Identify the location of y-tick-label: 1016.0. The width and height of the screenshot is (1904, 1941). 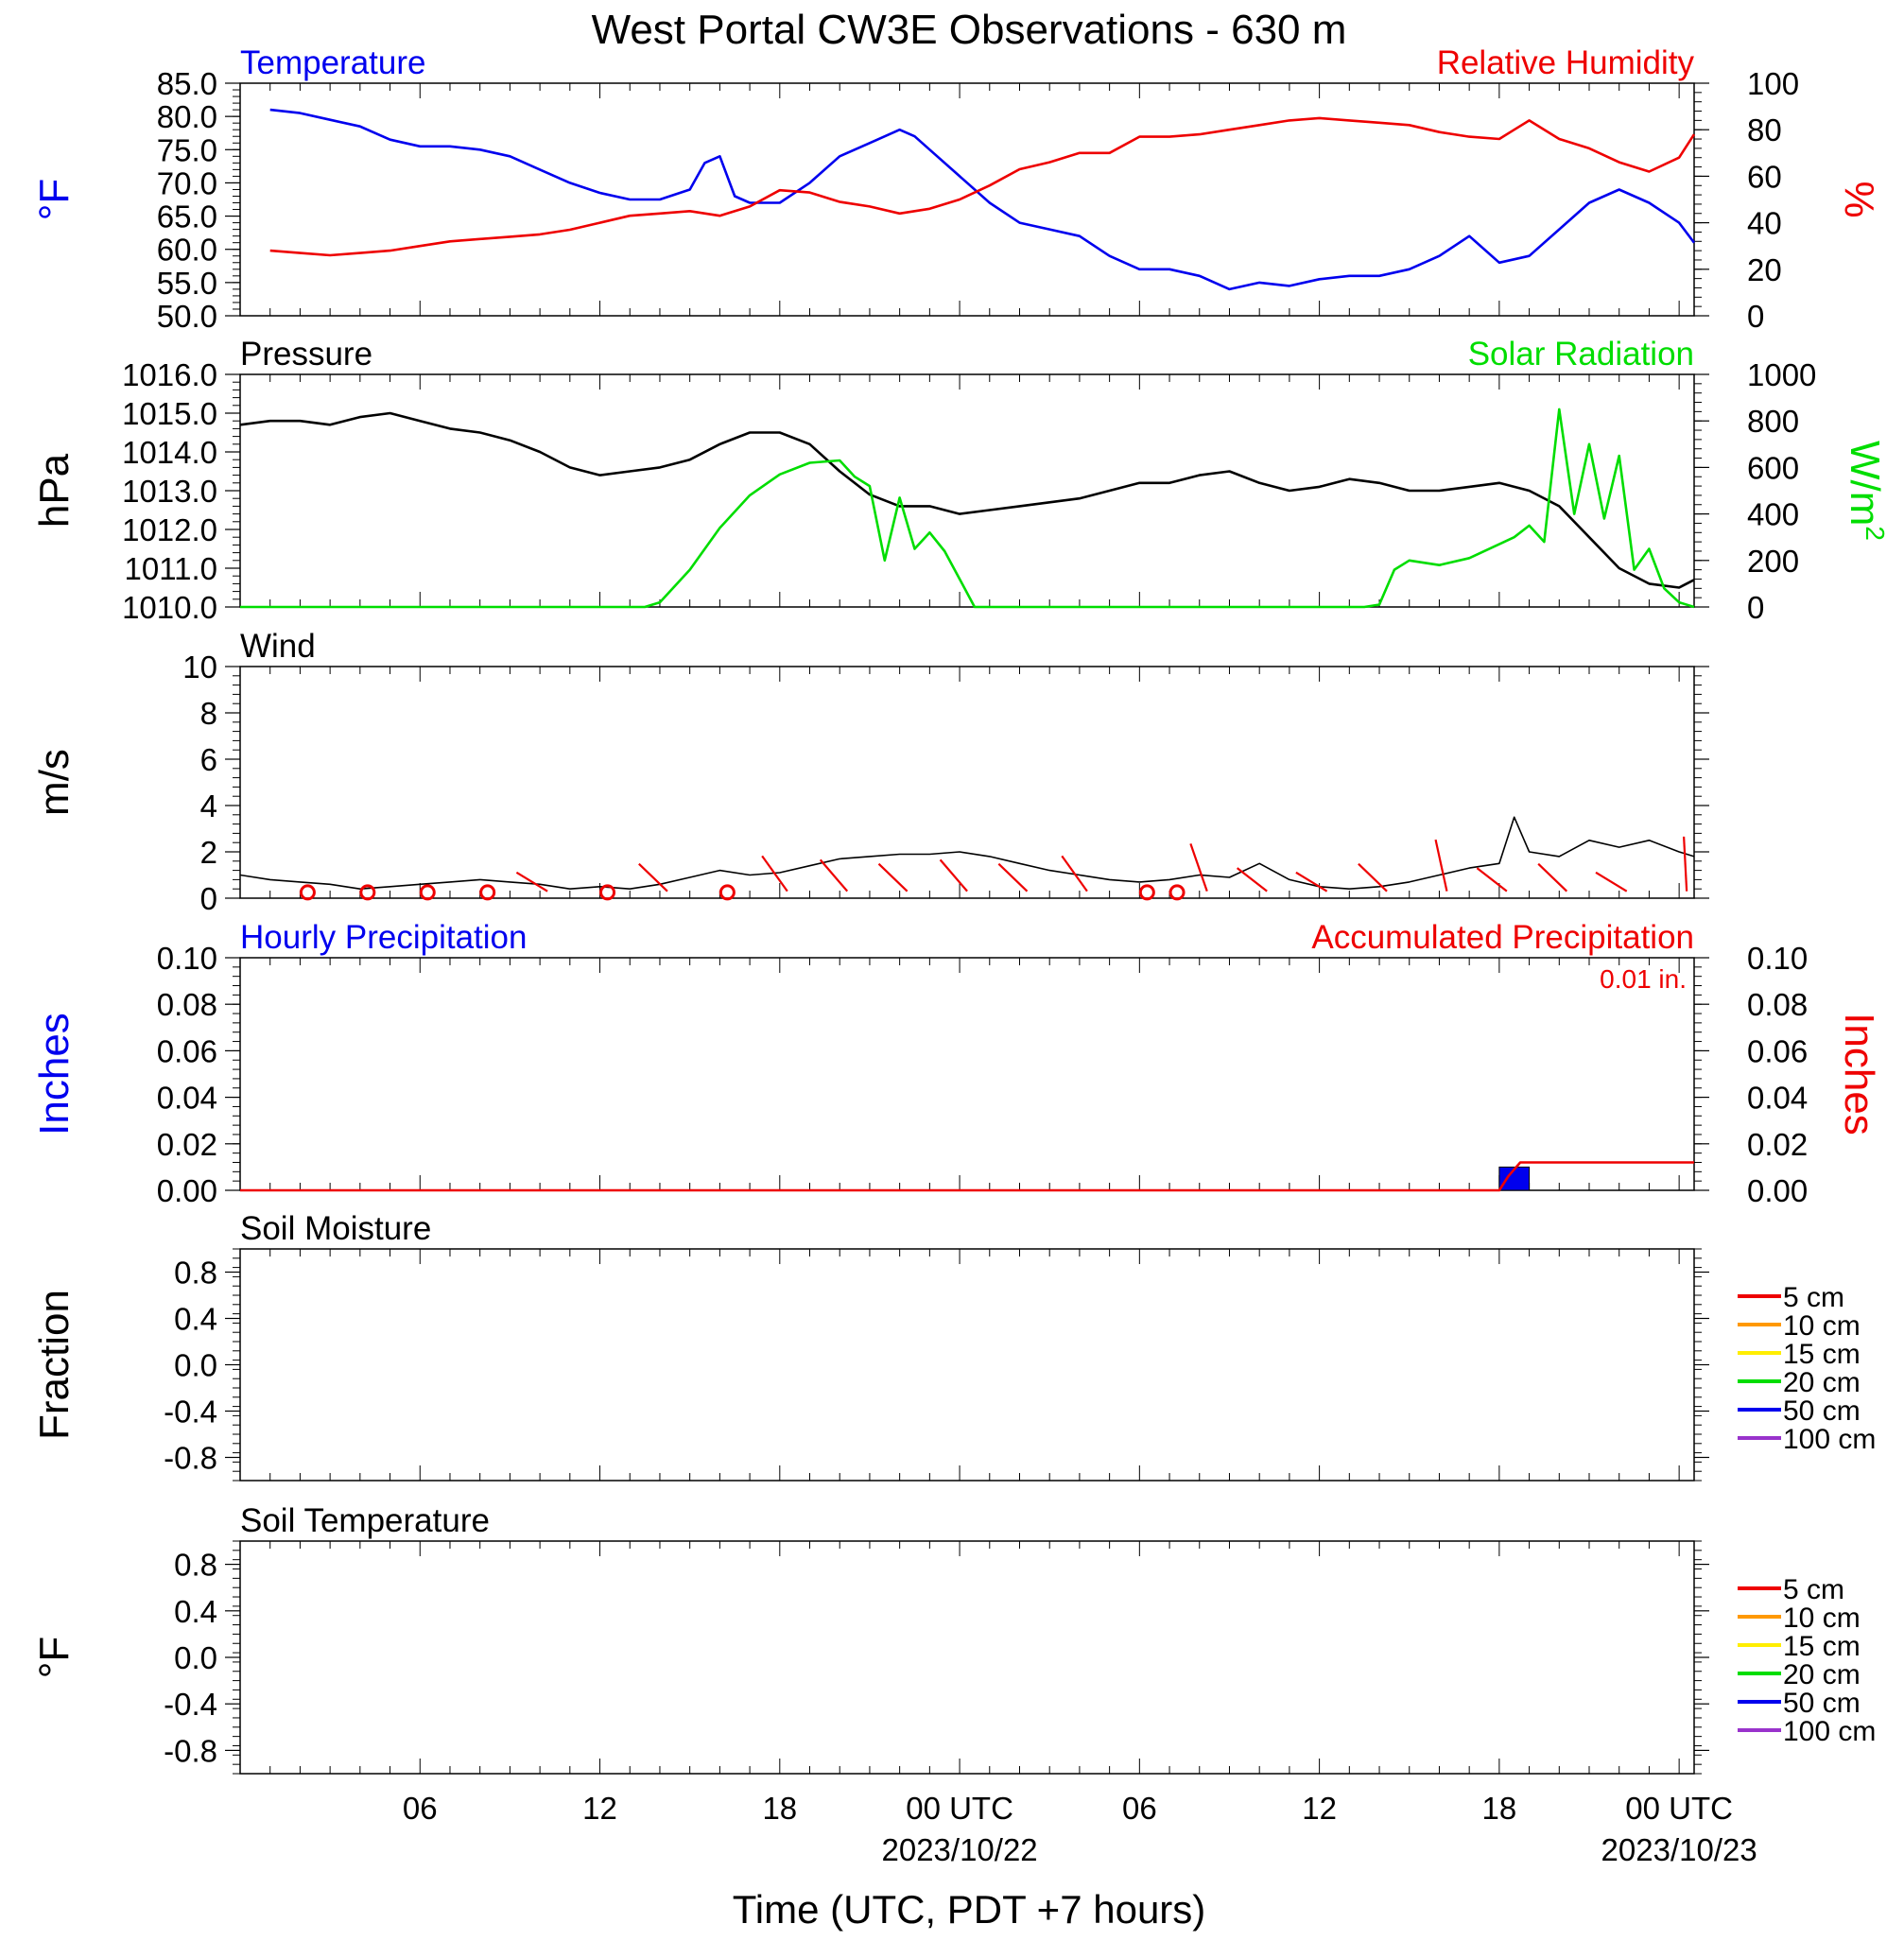
(169, 375).